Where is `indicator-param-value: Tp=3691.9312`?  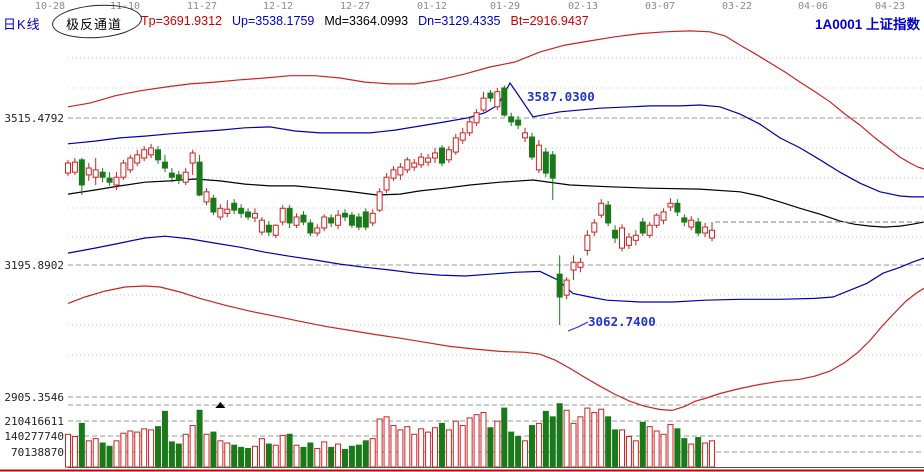
indicator-param-value: Tp=3691.9312 is located at coordinates (181, 21).